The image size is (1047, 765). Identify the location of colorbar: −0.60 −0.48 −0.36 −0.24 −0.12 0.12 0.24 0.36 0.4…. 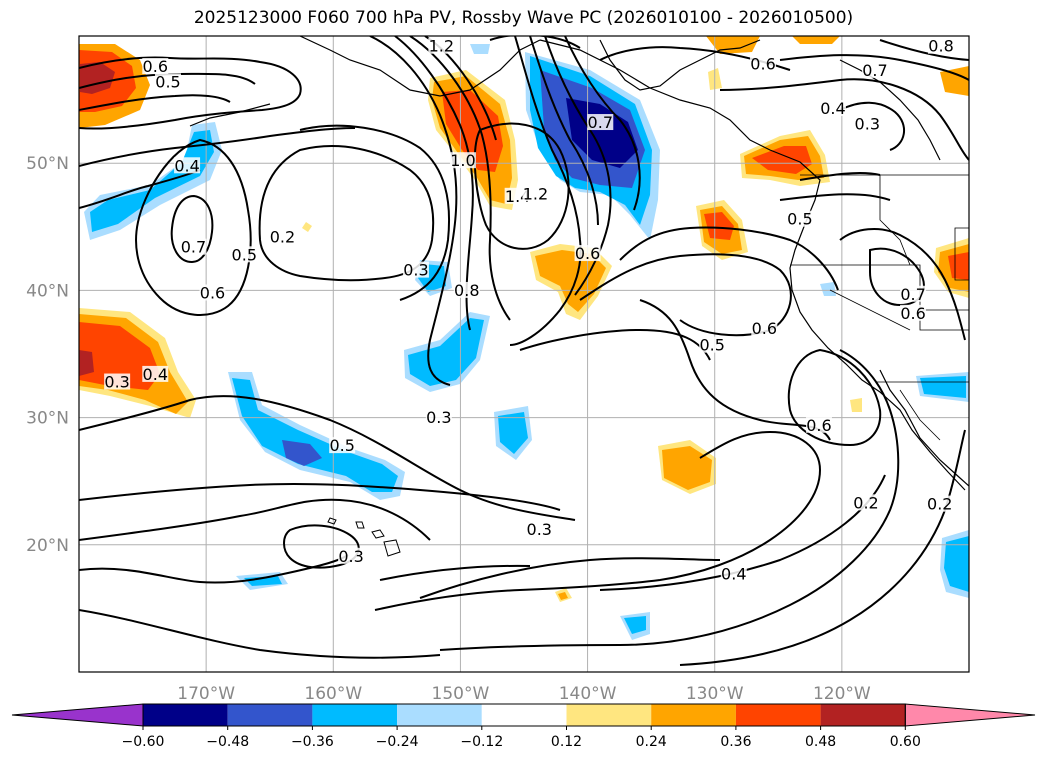
(523, 726).